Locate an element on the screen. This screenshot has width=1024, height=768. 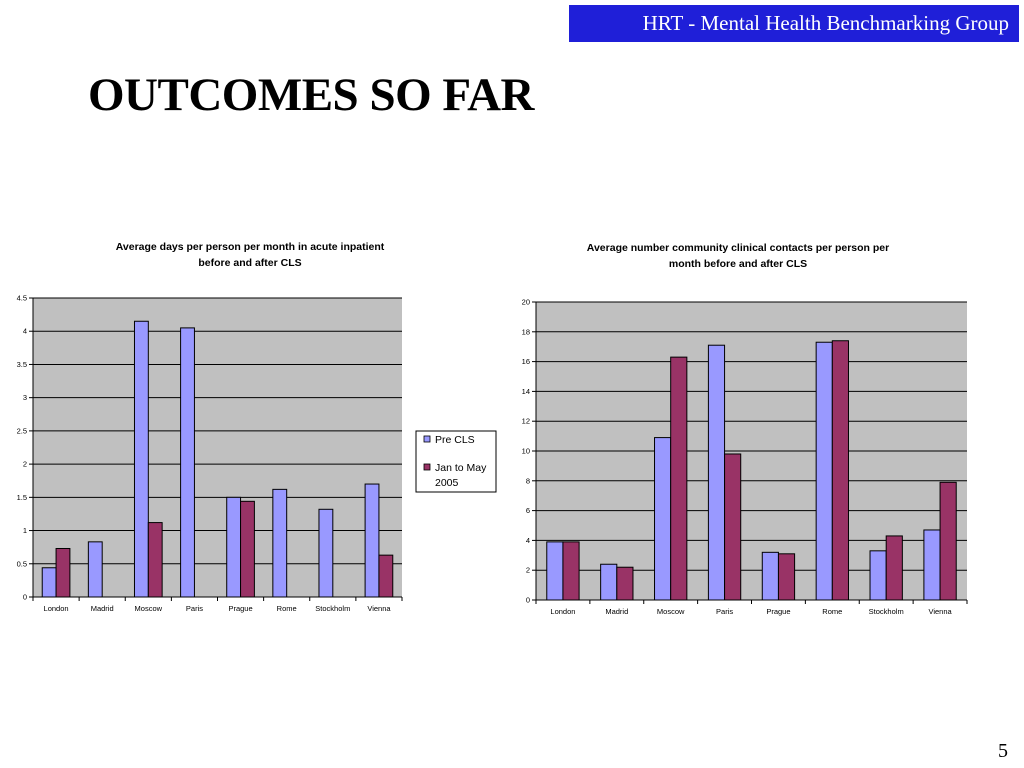
legend-box is located at coordinates (456, 461).